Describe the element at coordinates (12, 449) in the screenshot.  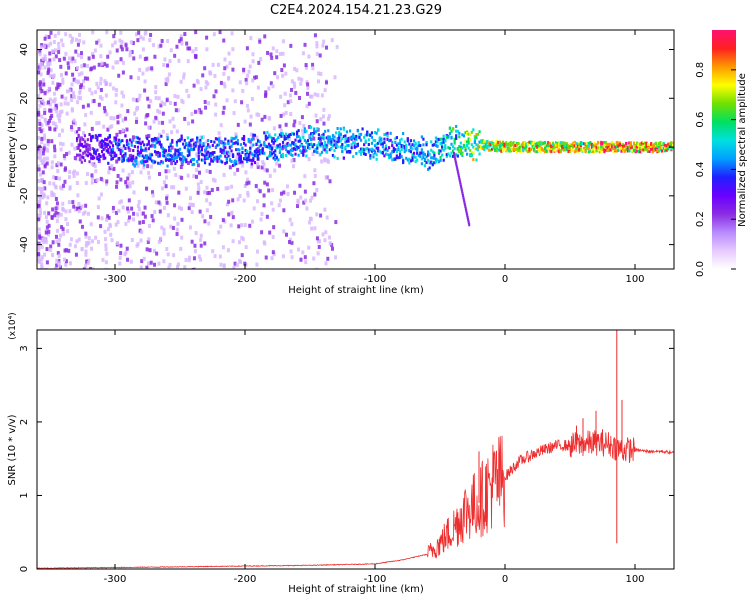
I see `snr-y-label: SNR (10 * v/v)` at that location.